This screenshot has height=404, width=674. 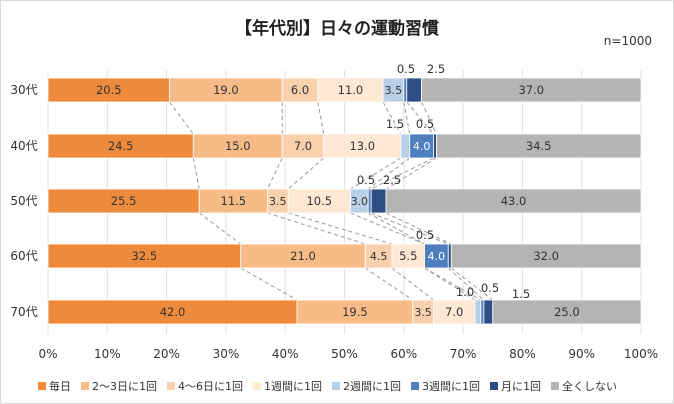 I want to click on data-label: 5.5, so click(x=408, y=256).